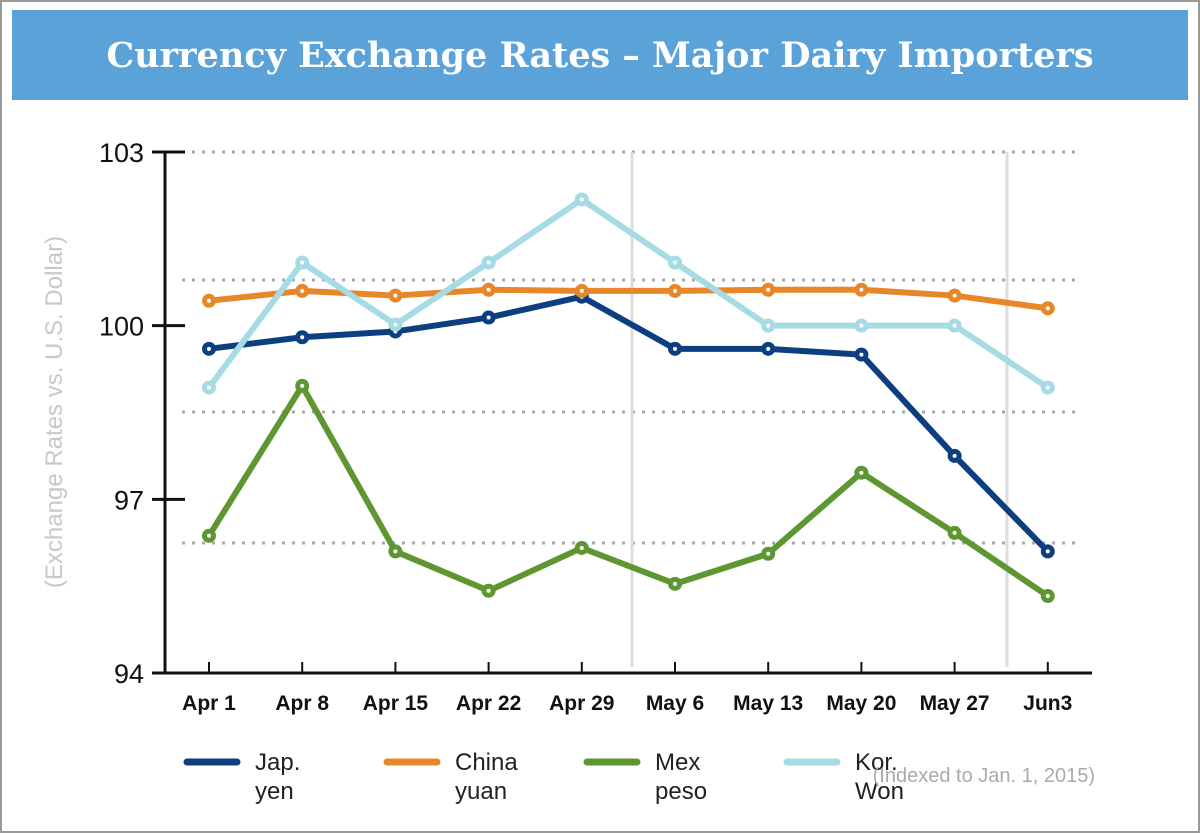  What do you see at coordinates (675, 703) in the screenshot?
I see `x-tick-label: May 6` at bounding box center [675, 703].